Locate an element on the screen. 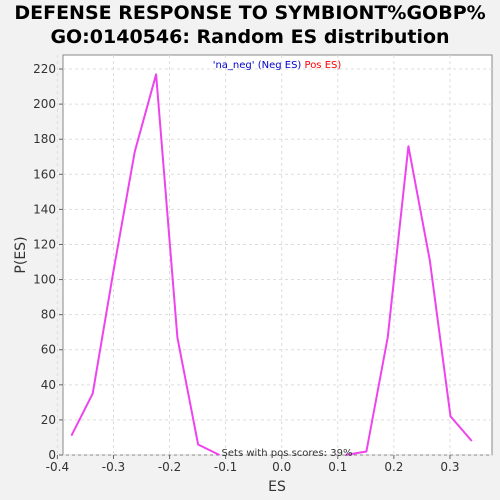 The width and height of the screenshot is (500, 500). legend: 'na_neg' (Neg ES) Pos ES) is located at coordinates (277, 65).